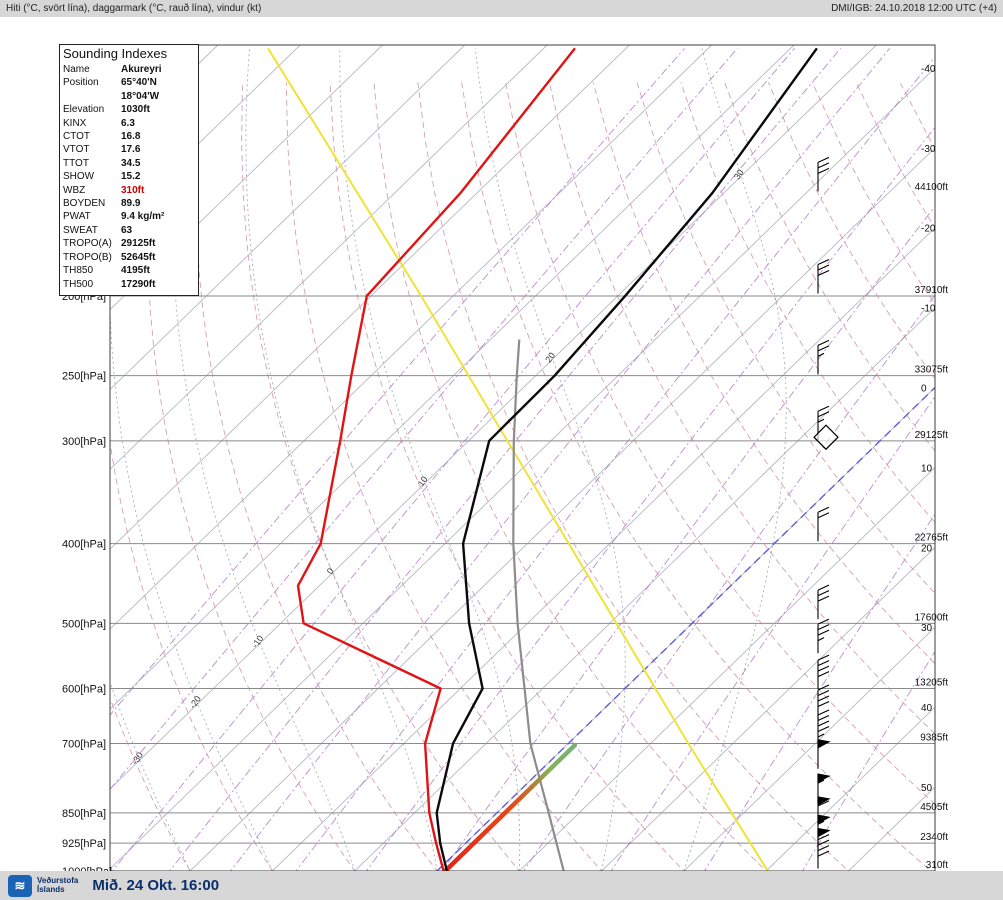 This screenshot has width=1003, height=900. Describe the element at coordinates (510, 806) in the screenshot. I see `wbz-parcel-segment` at that location.